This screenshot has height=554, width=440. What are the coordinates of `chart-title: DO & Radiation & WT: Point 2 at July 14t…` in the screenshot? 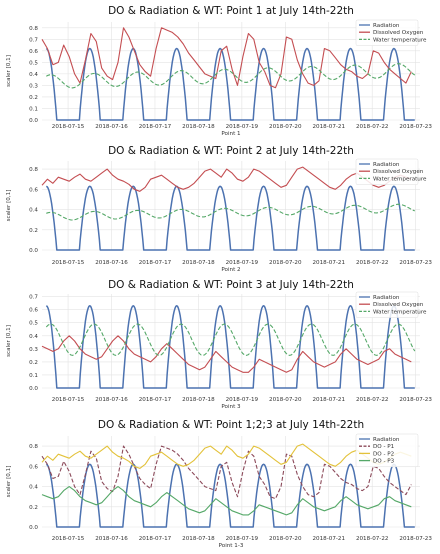 It's located at (231, 151).